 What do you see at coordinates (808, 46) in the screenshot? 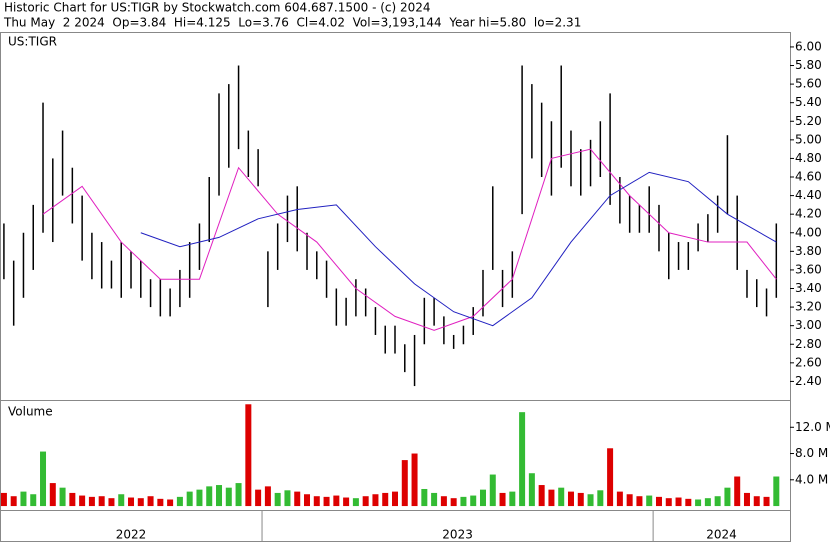
I see `y-tick-label: 6.00` at bounding box center [808, 46].